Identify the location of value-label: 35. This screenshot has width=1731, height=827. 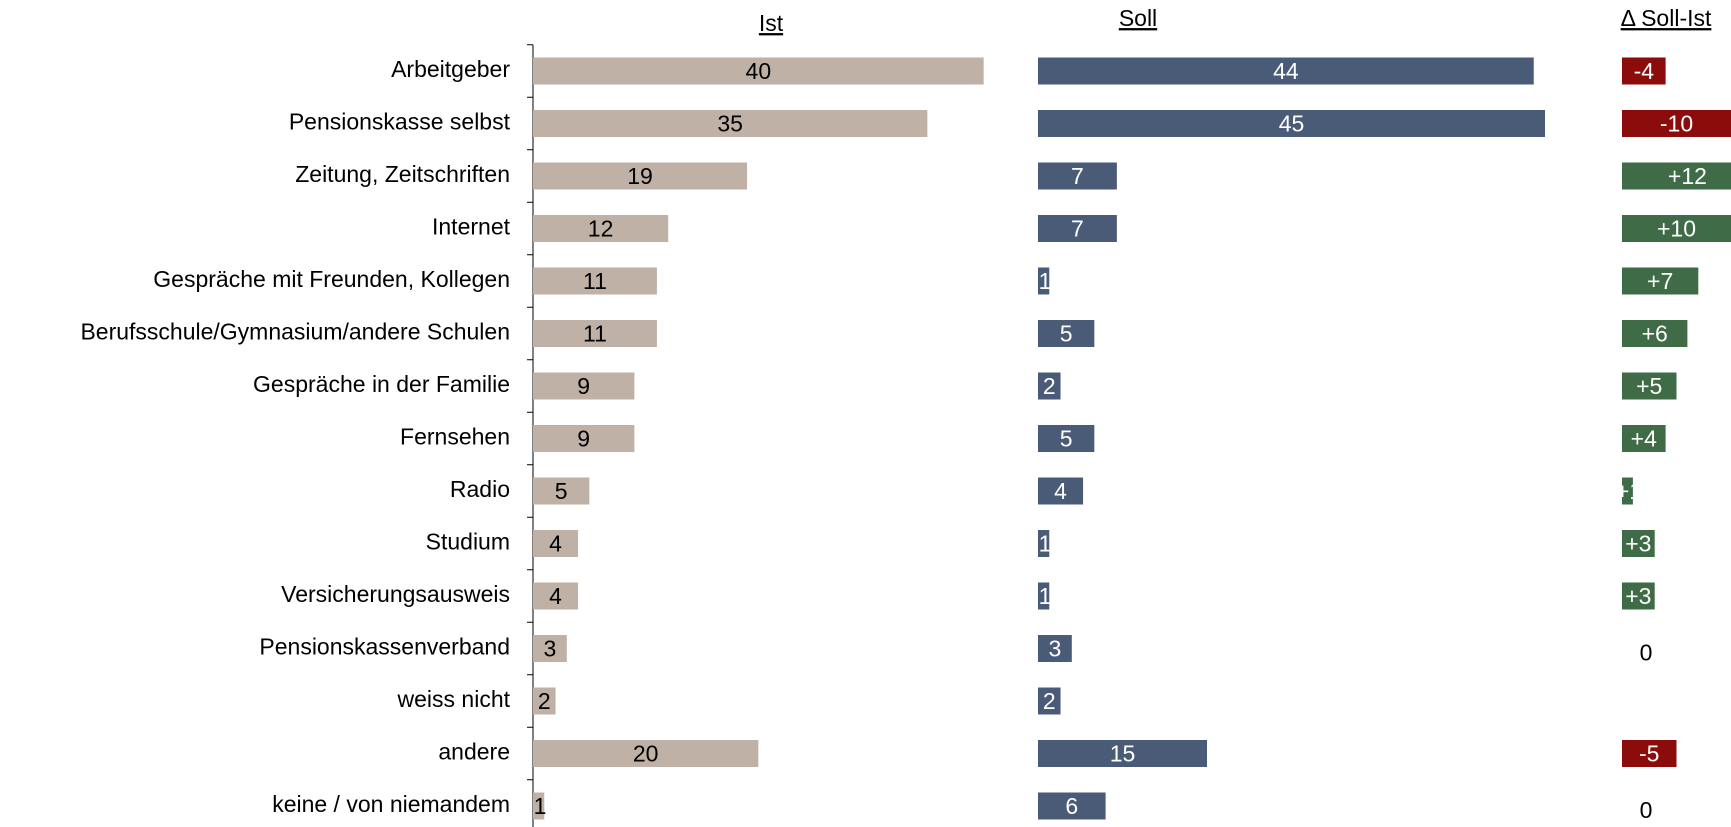
(730, 124).